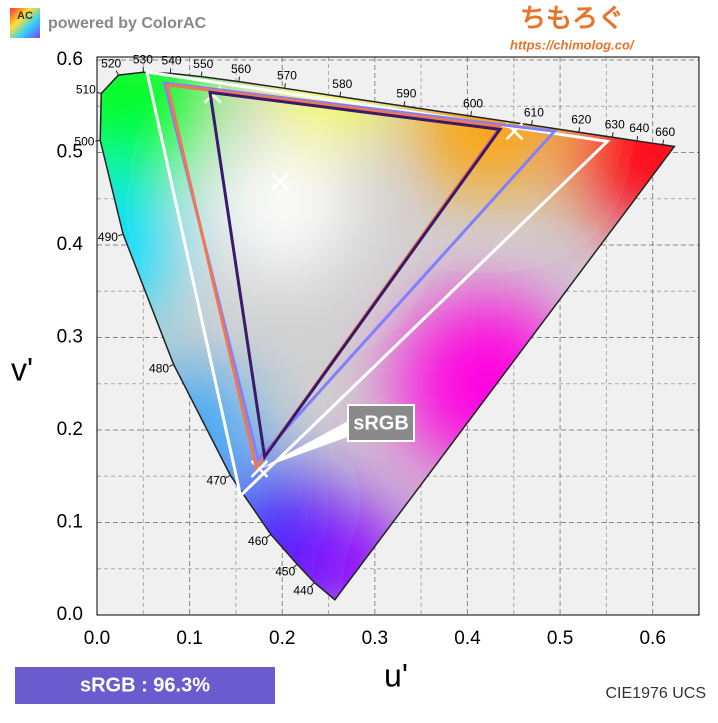 Image resolution: width=718 pixels, height=723 pixels. What do you see at coordinates (534, 112) in the screenshot?
I see `wavelength-label: 610` at bounding box center [534, 112].